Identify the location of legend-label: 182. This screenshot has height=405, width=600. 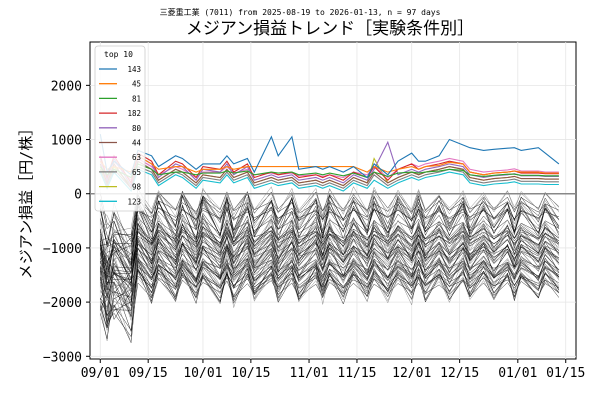
(134, 113).